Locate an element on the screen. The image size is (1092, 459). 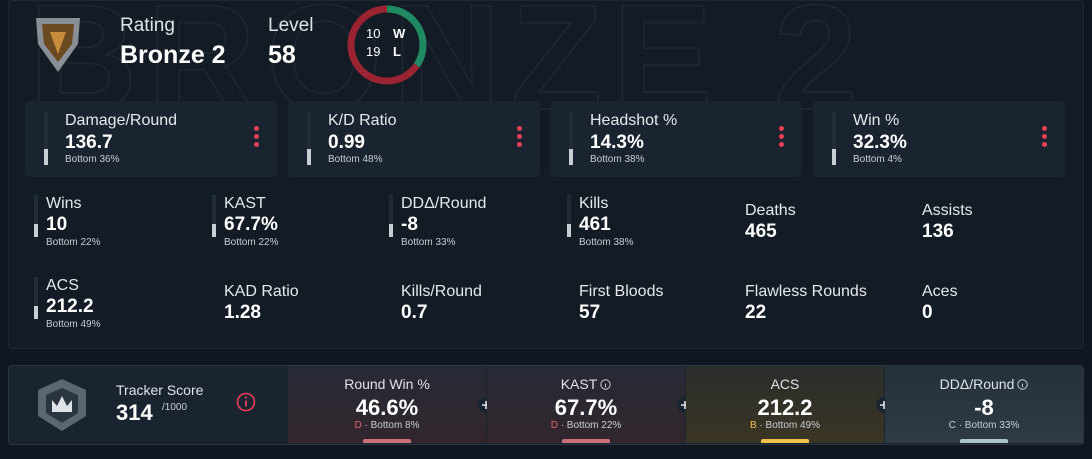
stat-label: Kills is located at coordinates (594, 203).